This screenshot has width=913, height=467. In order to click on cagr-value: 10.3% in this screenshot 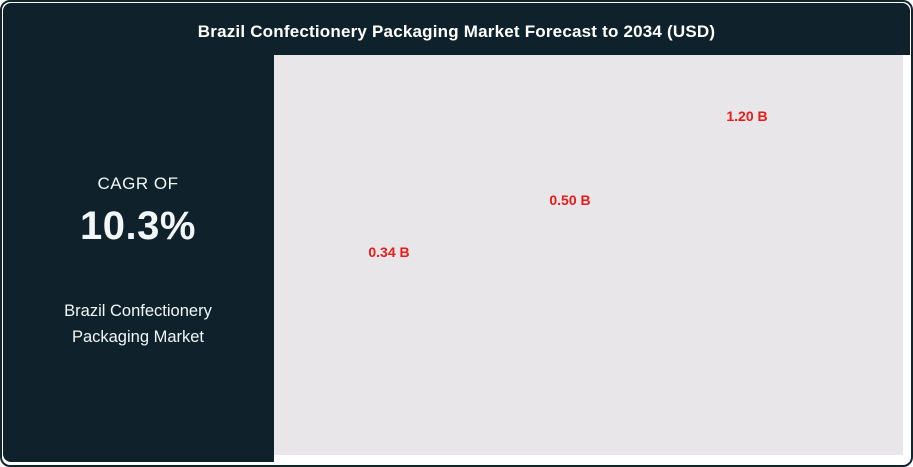, I will do `click(138, 226)`.